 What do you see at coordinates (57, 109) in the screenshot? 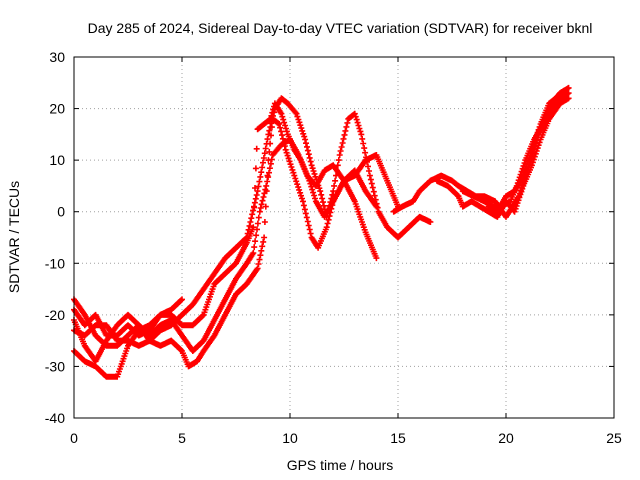
I see `y-tick-label: 20` at bounding box center [57, 109].